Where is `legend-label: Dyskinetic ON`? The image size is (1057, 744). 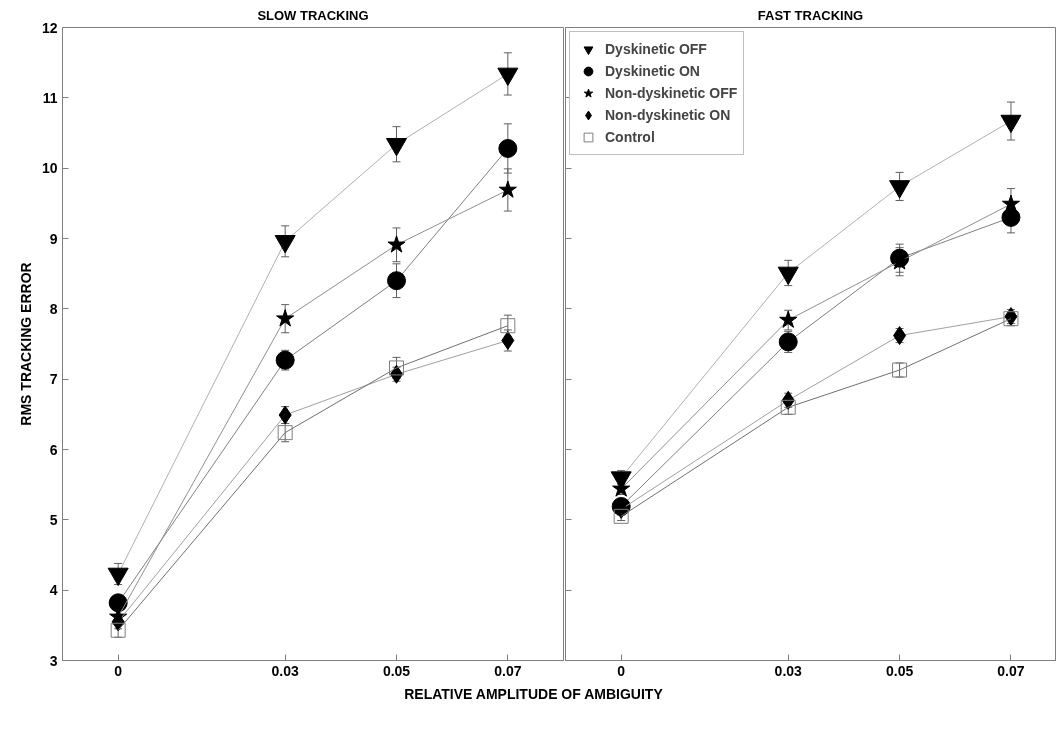
legend-label: Dyskinetic ON is located at coordinates (652, 71).